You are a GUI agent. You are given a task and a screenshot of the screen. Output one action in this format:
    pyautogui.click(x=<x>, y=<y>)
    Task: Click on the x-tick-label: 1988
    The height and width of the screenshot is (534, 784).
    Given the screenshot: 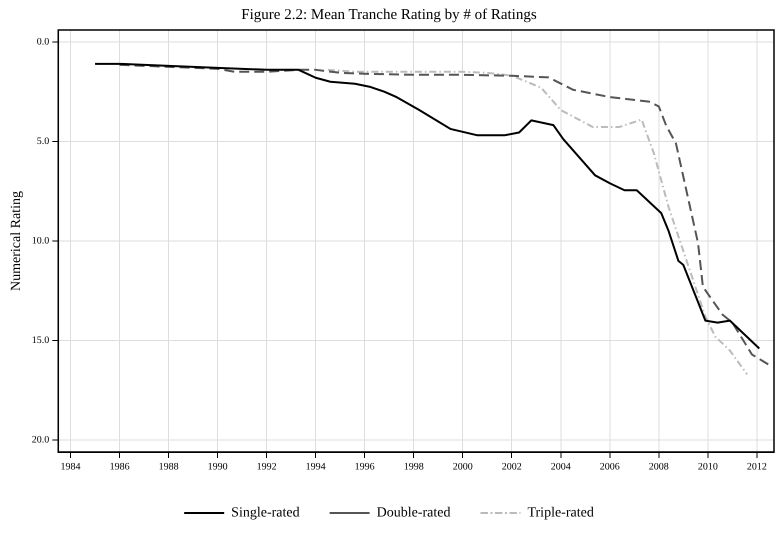 What is the action you would take?
    pyautogui.click(x=168, y=467)
    